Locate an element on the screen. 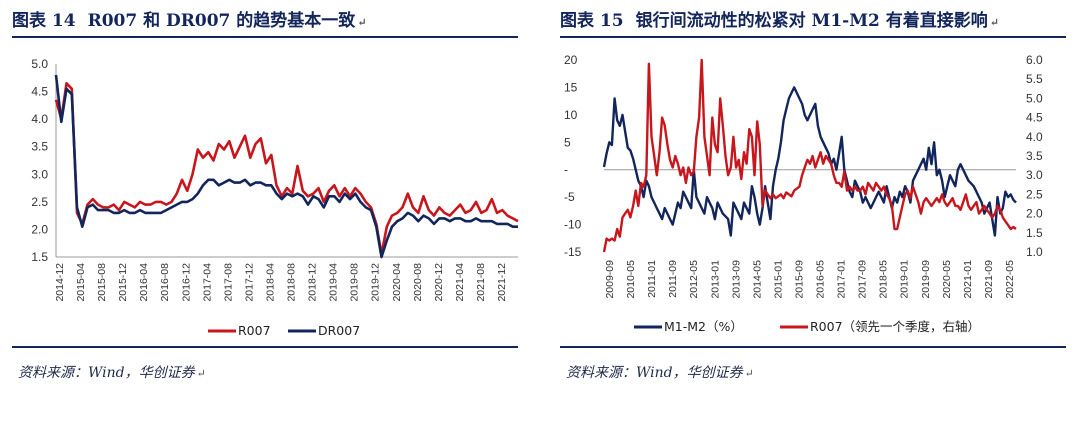 This screenshot has width=1078, height=428. left-x-tick-label: 2016-08 is located at coordinates (165, 282).